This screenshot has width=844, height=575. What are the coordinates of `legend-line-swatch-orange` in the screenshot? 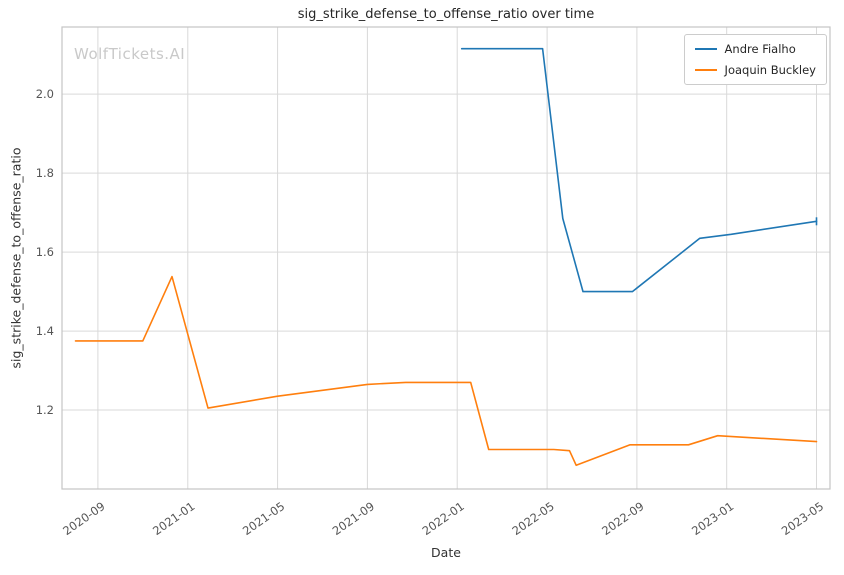 It's located at (705, 70).